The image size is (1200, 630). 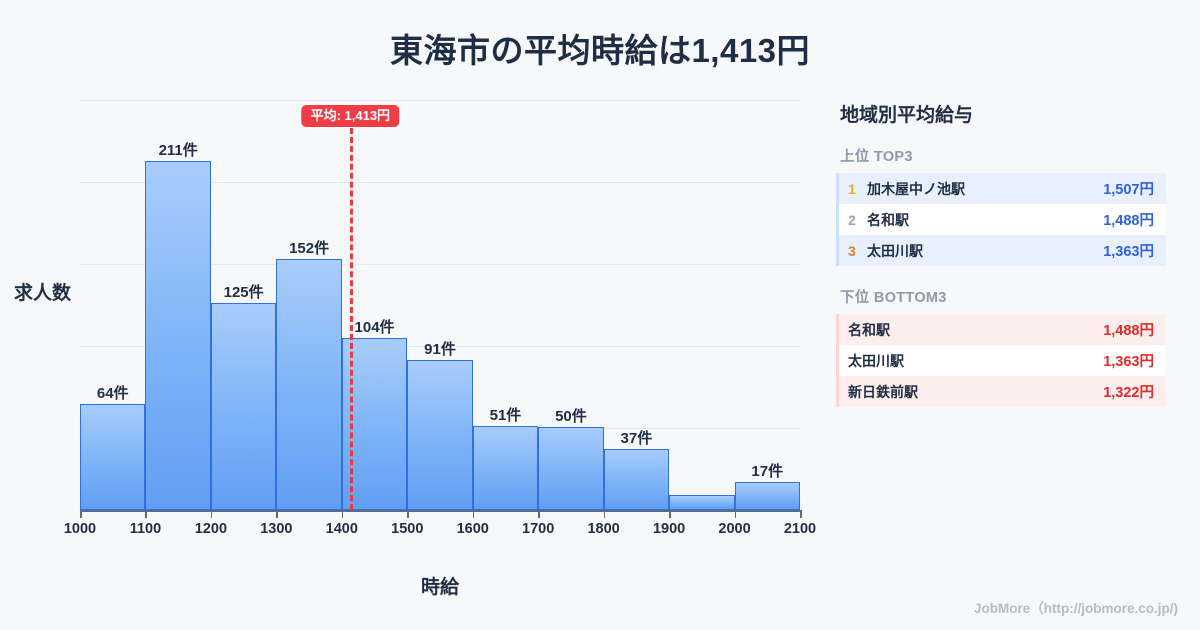 What do you see at coordinates (80, 529) in the screenshot?
I see `x-axis-tick-label: 1000` at bounding box center [80, 529].